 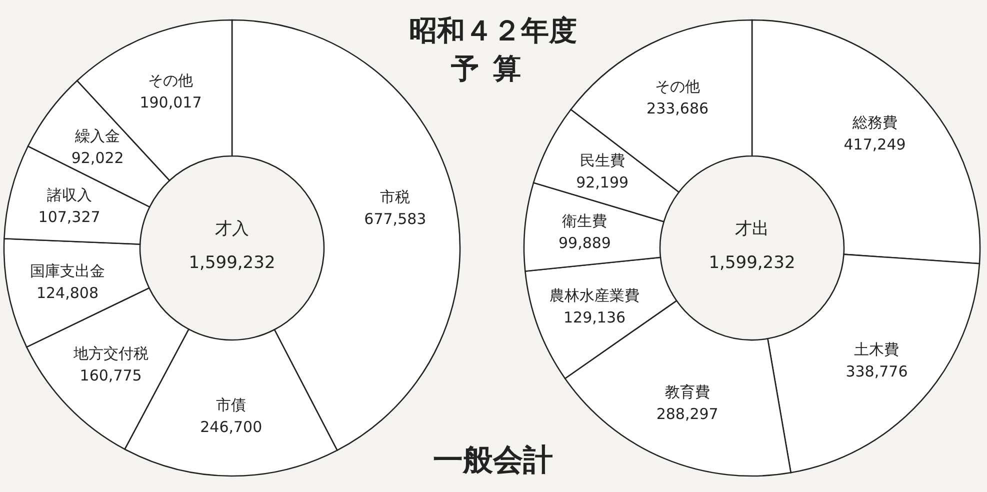 I want to click on text: 才入, so click(x=232, y=229).